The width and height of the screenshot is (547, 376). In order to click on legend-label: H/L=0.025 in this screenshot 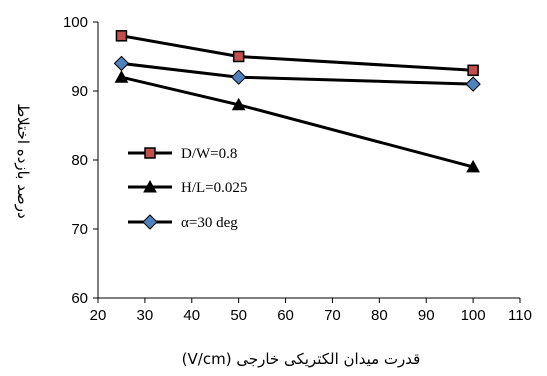, I will do `click(214, 188)`.